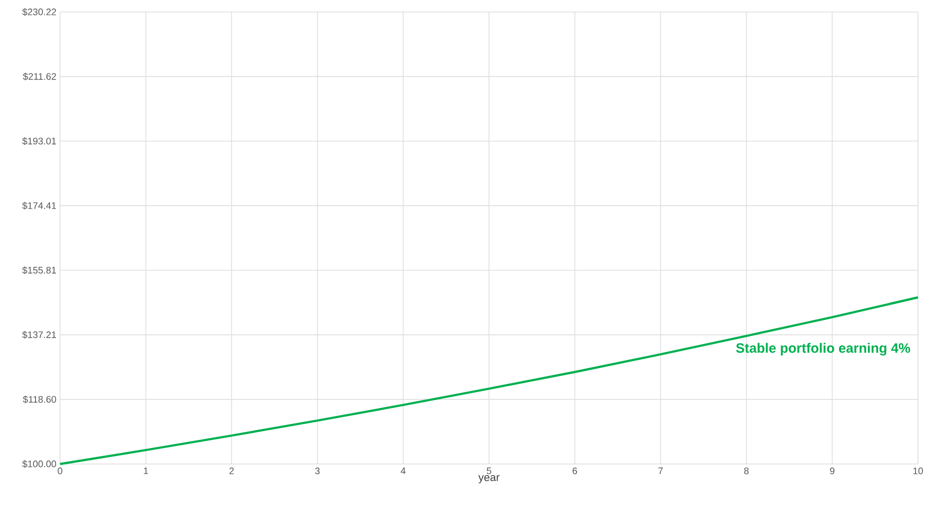 This screenshot has height=510, width=928. Describe the element at coordinates (39, 141) in the screenshot. I see `y-tick-label: $193.01` at that location.